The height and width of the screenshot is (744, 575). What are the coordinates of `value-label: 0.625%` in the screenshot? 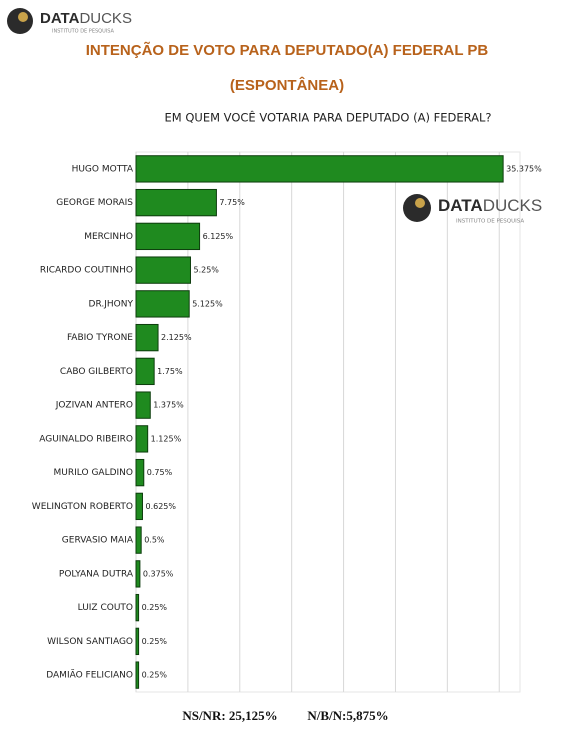 It's located at (160, 506).